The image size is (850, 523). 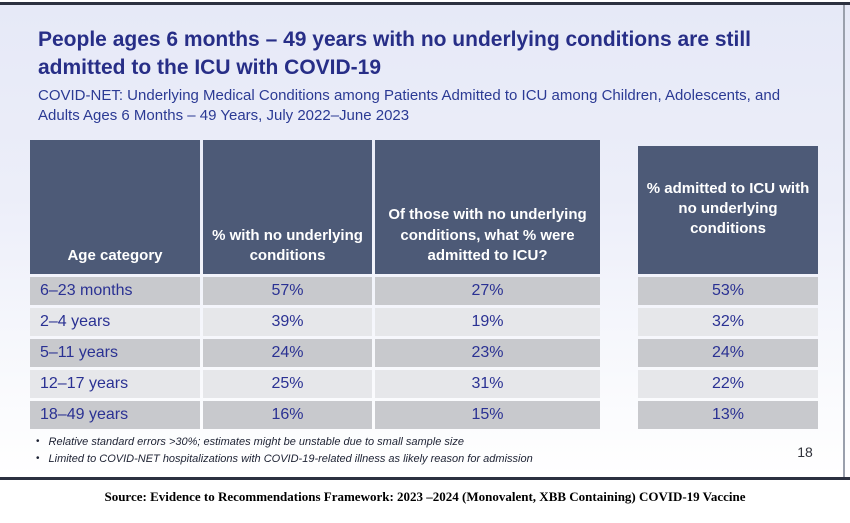 I want to click on table-cell-age: 5–11 years, so click(x=115, y=353).